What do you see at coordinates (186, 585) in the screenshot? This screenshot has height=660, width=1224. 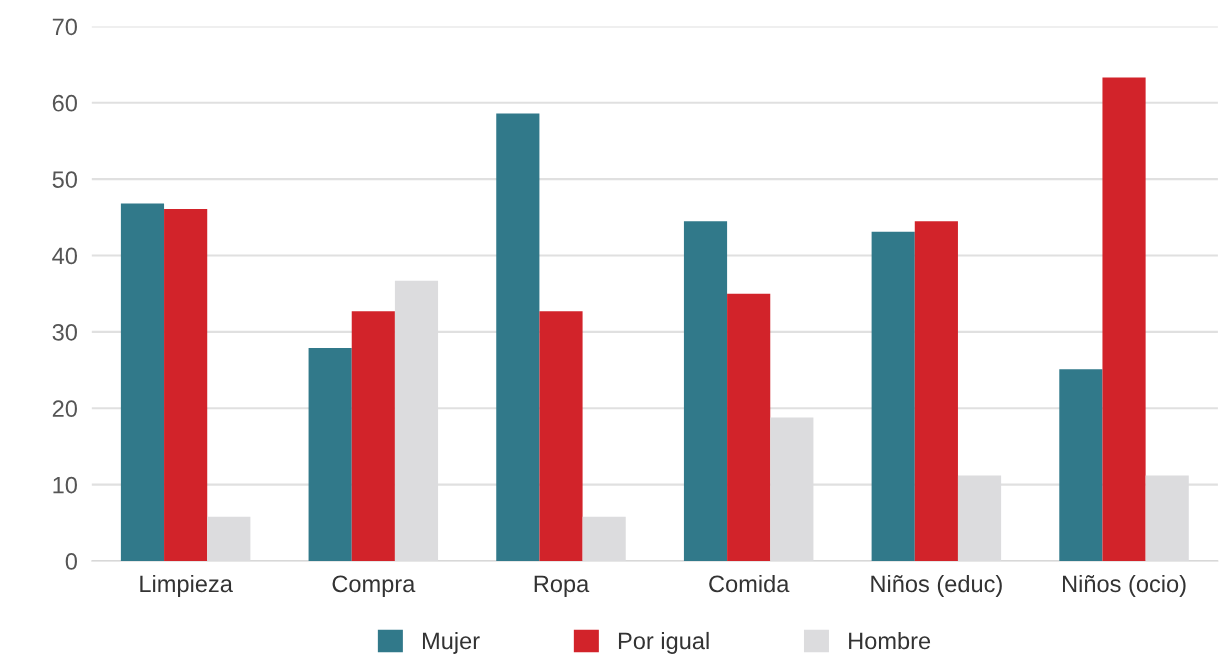 I see `x-tick-label: Limpieza` at bounding box center [186, 585].